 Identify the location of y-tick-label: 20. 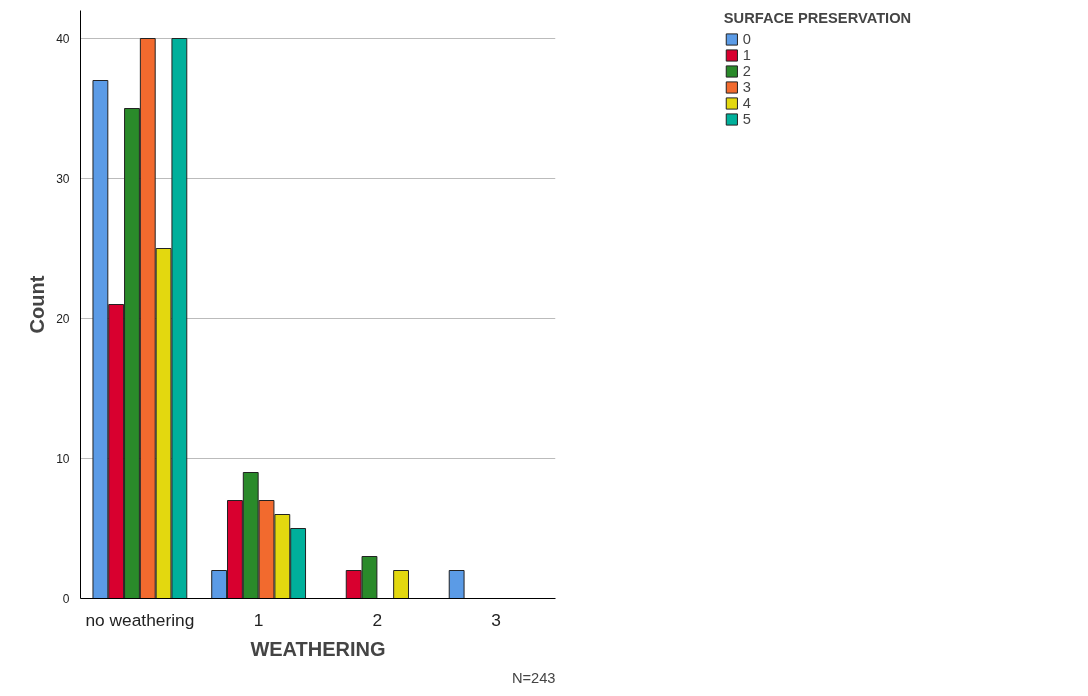
(63, 319).